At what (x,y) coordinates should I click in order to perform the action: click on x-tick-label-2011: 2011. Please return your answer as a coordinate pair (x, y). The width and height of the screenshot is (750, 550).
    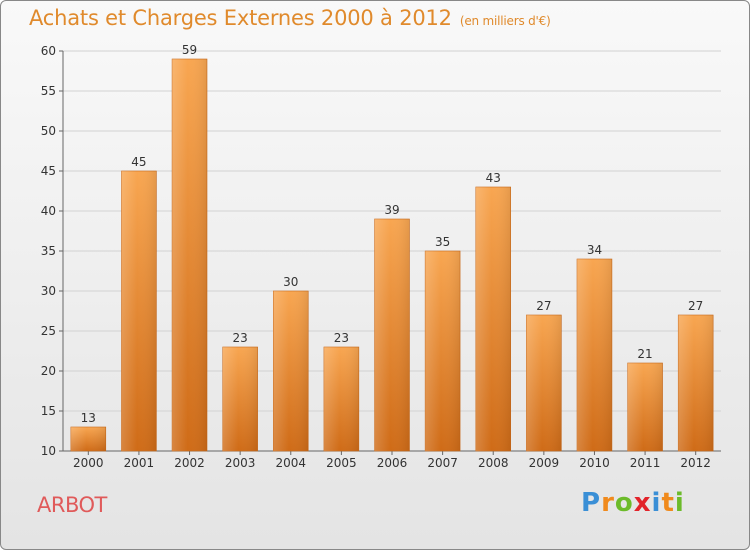
    Looking at the image, I should click on (645, 463).